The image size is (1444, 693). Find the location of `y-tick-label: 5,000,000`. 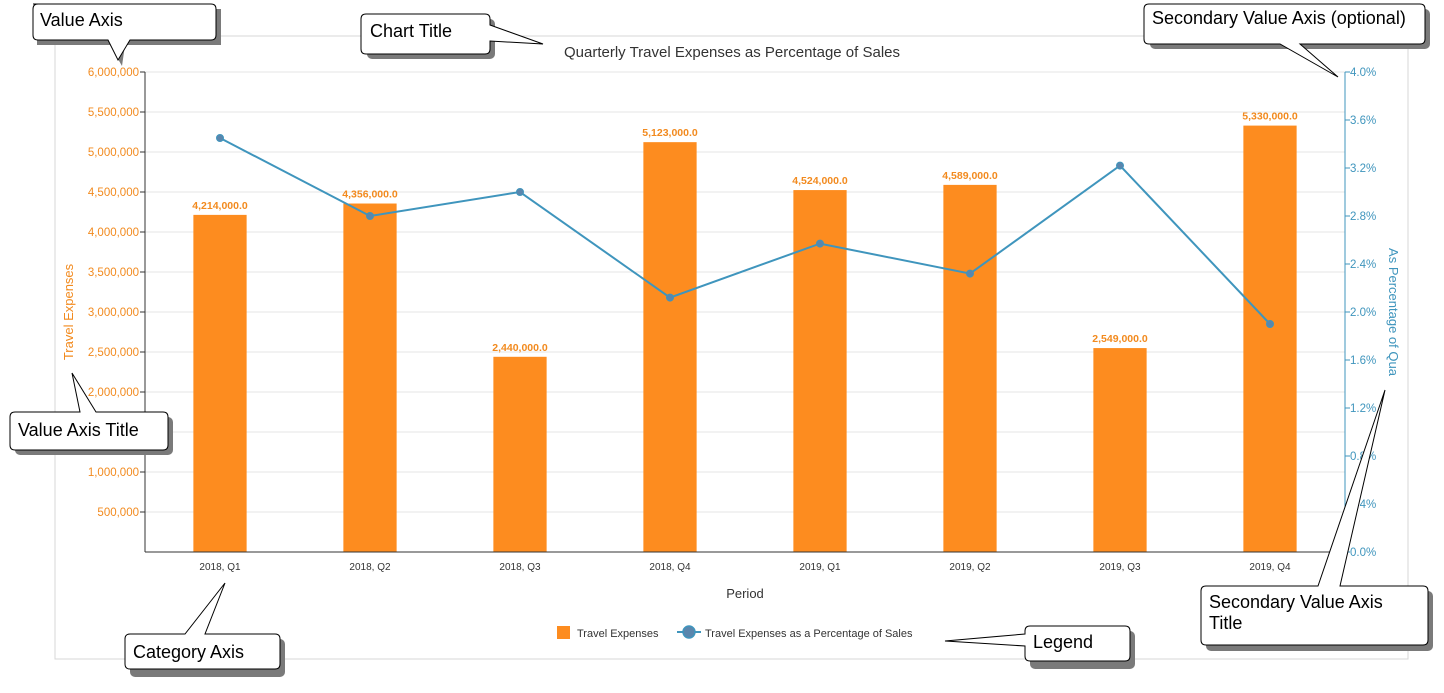

y-tick-label: 5,000,000 is located at coordinates (113, 153).